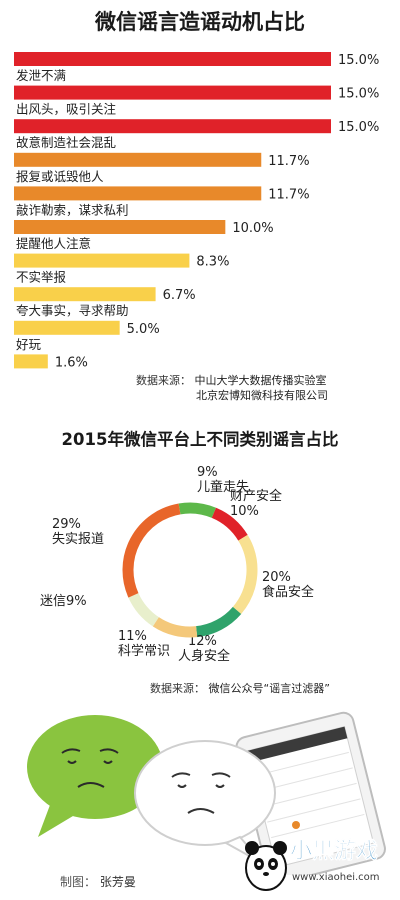 This screenshot has width=400, height=900. What do you see at coordinates (212, 262) in the screenshot?
I see `bar-value-label: 8.3%` at bounding box center [212, 262].